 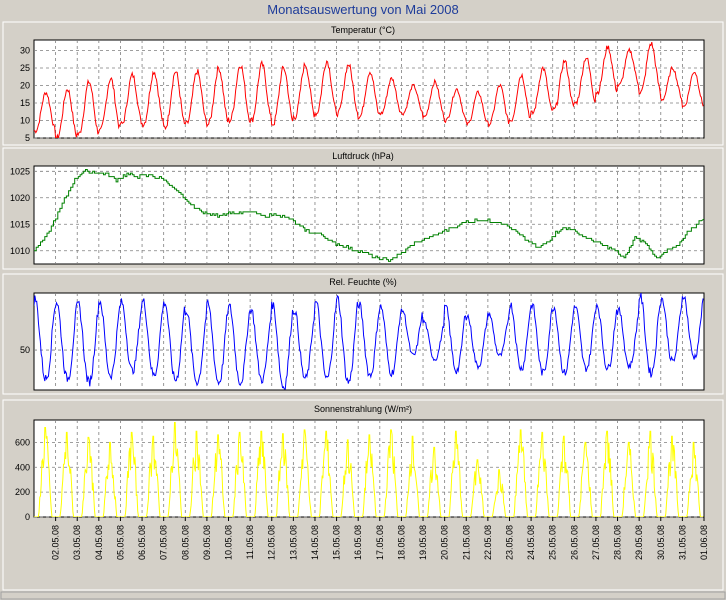 What do you see at coordinates (99, 542) in the screenshot?
I see `x-tick-label: 04.05.08` at bounding box center [99, 542].